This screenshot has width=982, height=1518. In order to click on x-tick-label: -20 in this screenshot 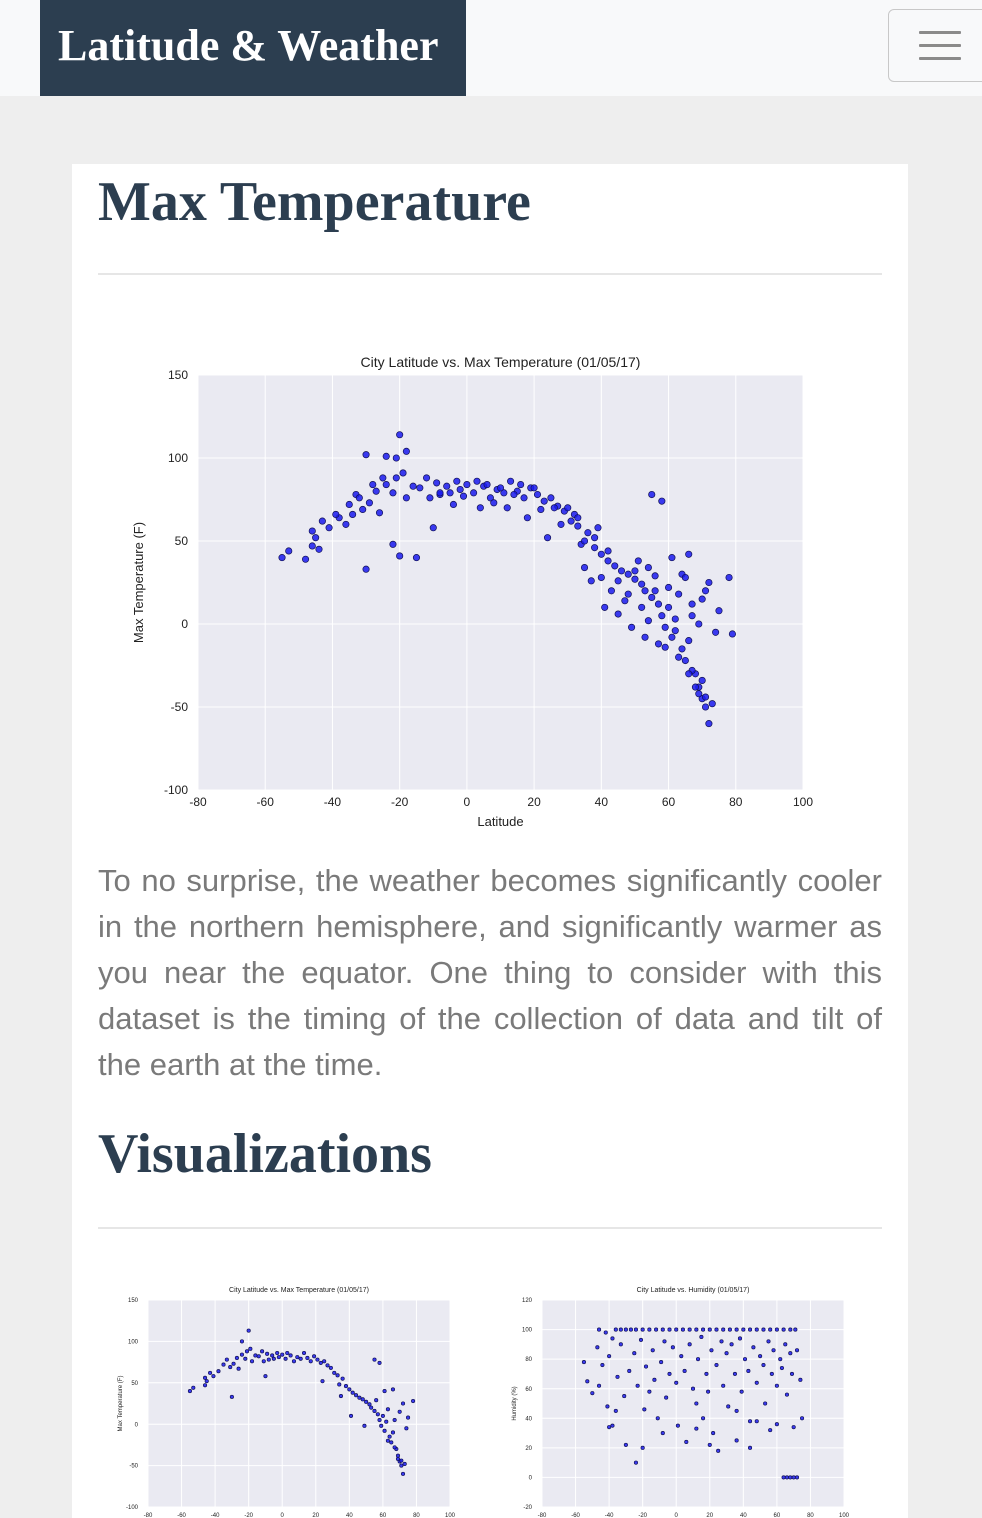, I will do `click(400, 802)`.